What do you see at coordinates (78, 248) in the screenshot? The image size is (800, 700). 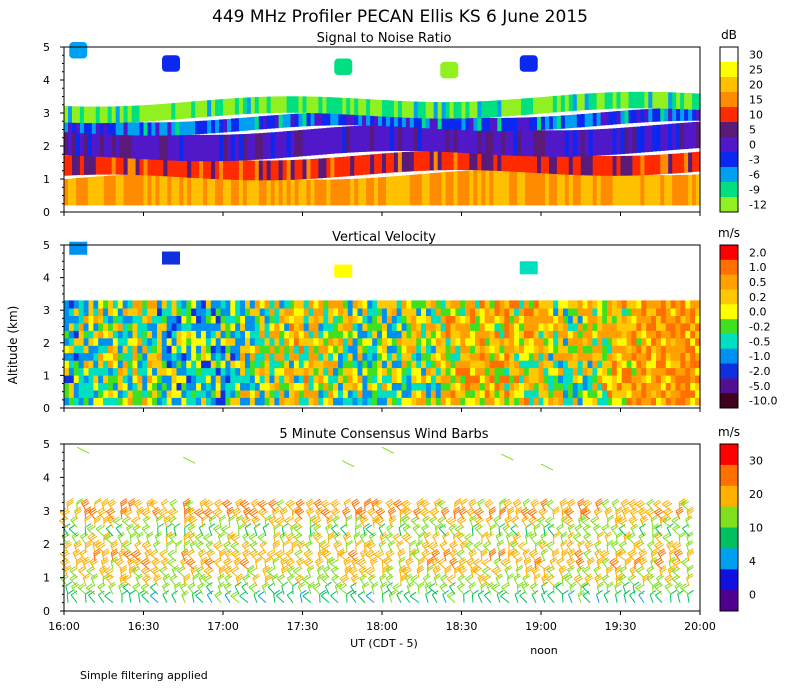 I see `velocity-patch` at bounding box center [78, 248].